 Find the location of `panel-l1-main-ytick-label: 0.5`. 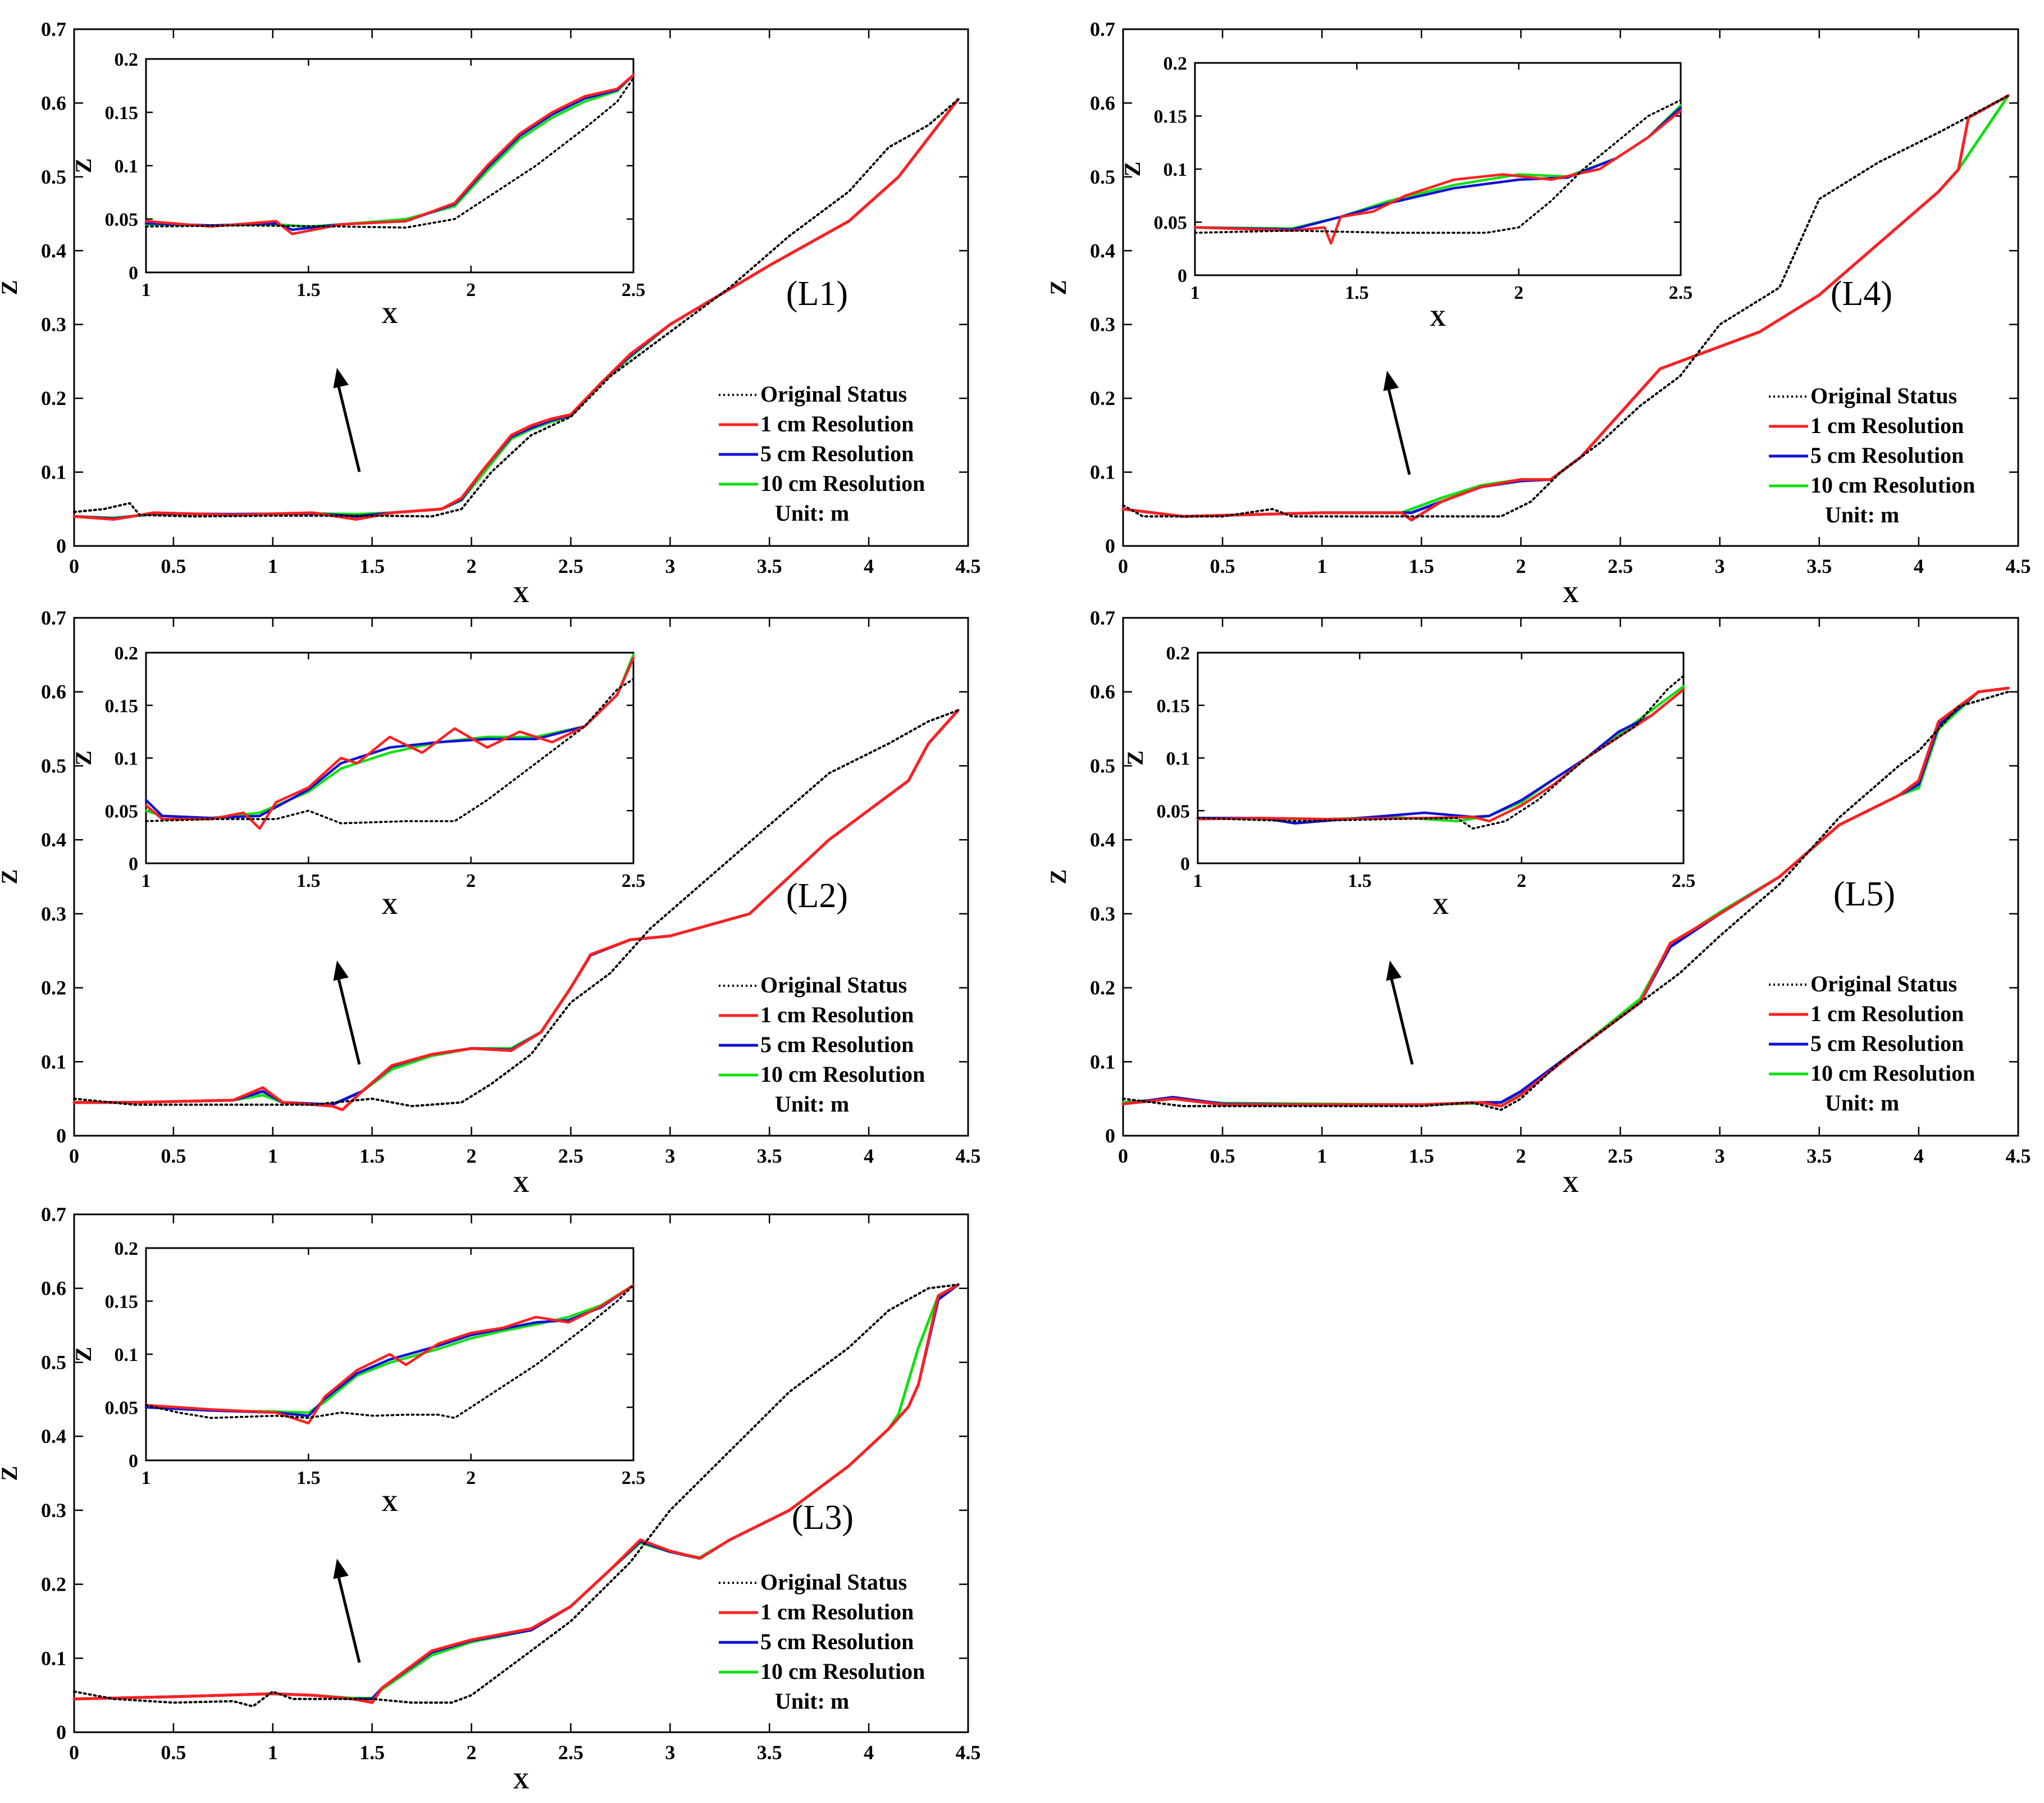

panel-l1-main-ytick-label: 0.5 is located at coordinates (54, 177).